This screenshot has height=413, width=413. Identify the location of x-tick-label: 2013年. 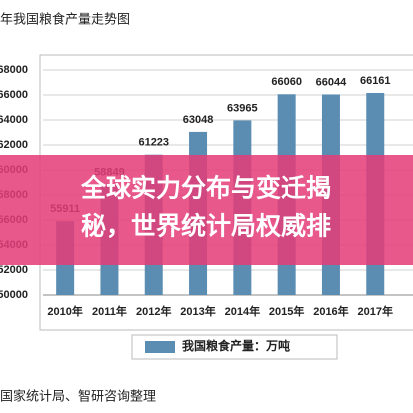
(197, 311).